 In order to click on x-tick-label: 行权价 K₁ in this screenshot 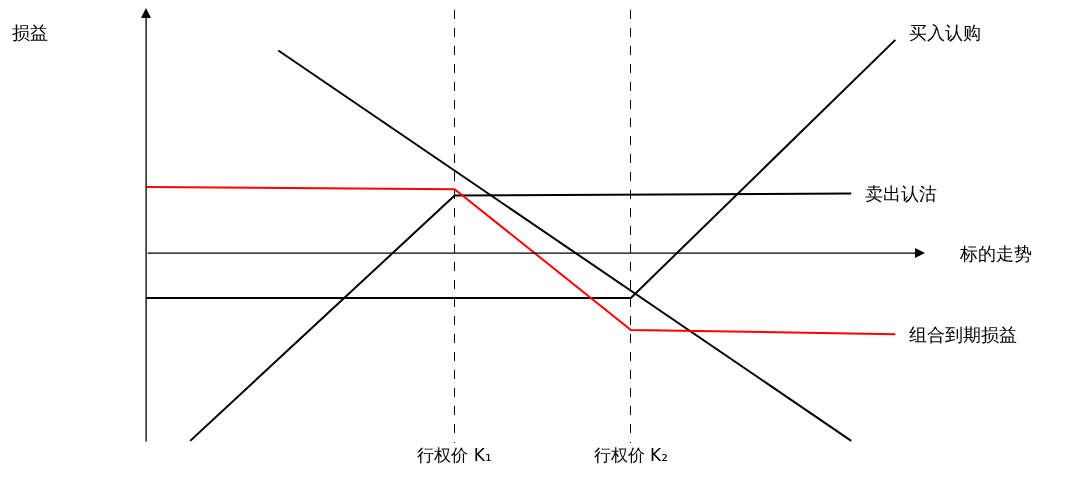, I will do `click(454, 455)`.